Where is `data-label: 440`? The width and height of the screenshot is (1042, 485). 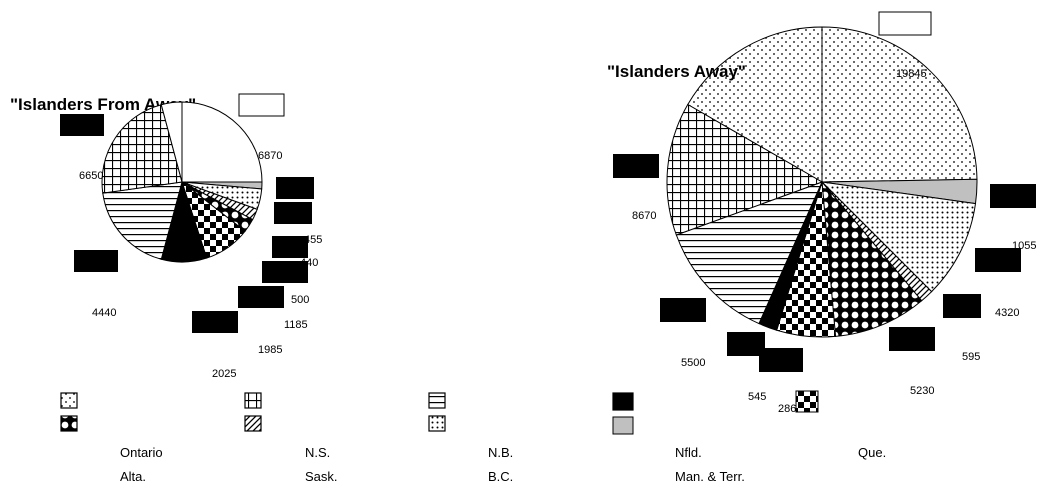
data-label: 440 is located at coordinates (309, 263).